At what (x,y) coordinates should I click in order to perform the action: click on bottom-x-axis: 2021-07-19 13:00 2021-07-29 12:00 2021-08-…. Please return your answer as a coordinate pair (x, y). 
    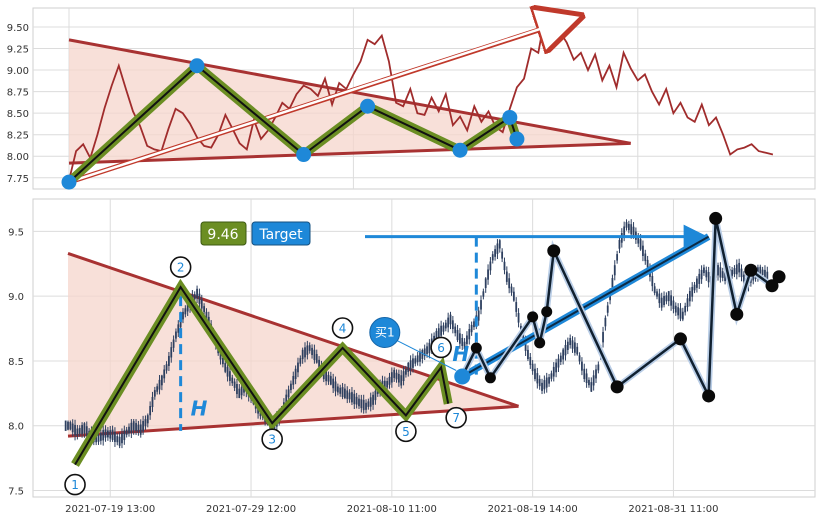
    Looking at the image, I should click on (391, 509).